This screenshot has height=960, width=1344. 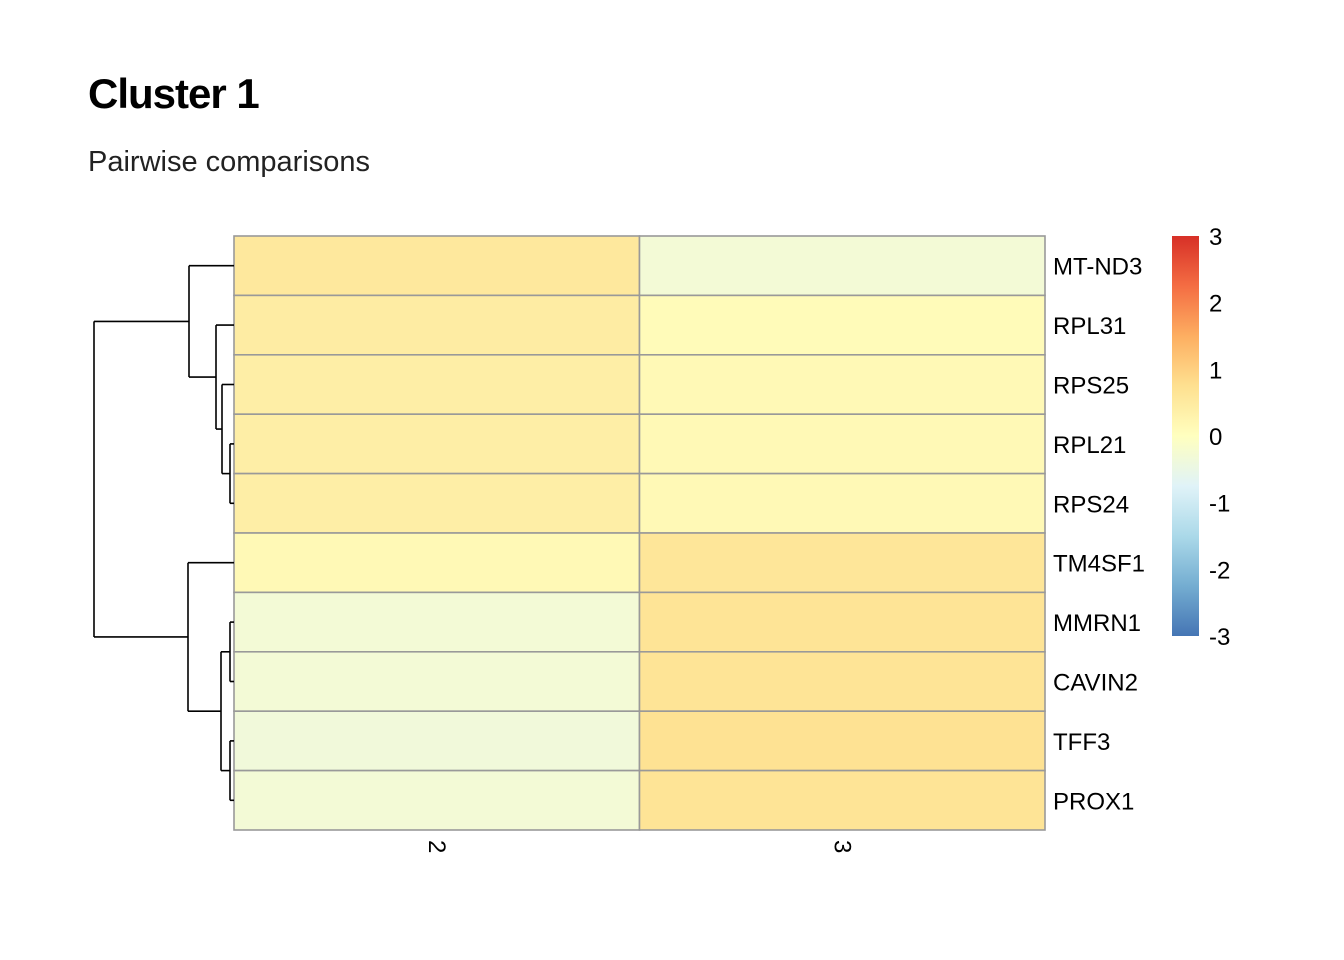 What do you see at coordinates (841, 846) in the screenshot?
I see `column-label: 3` at bounding box center [841, 846].